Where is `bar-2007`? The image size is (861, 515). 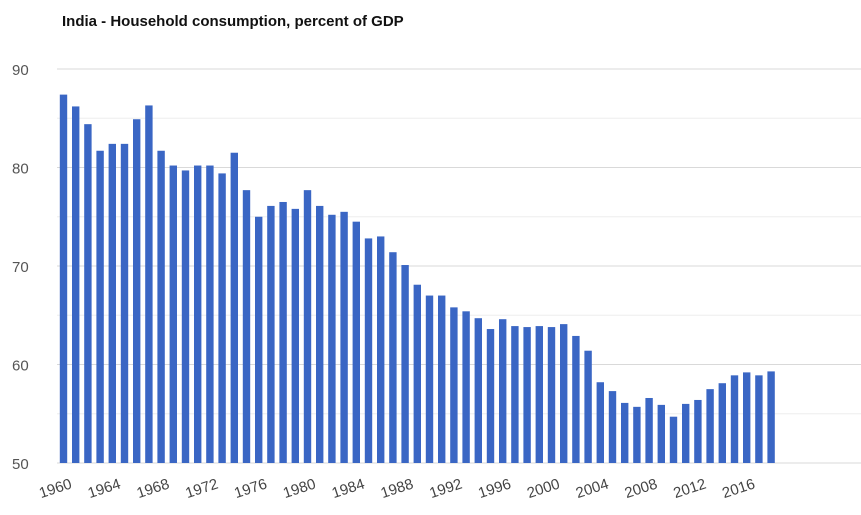 bar-2007 is located at coordinates (637, 434).